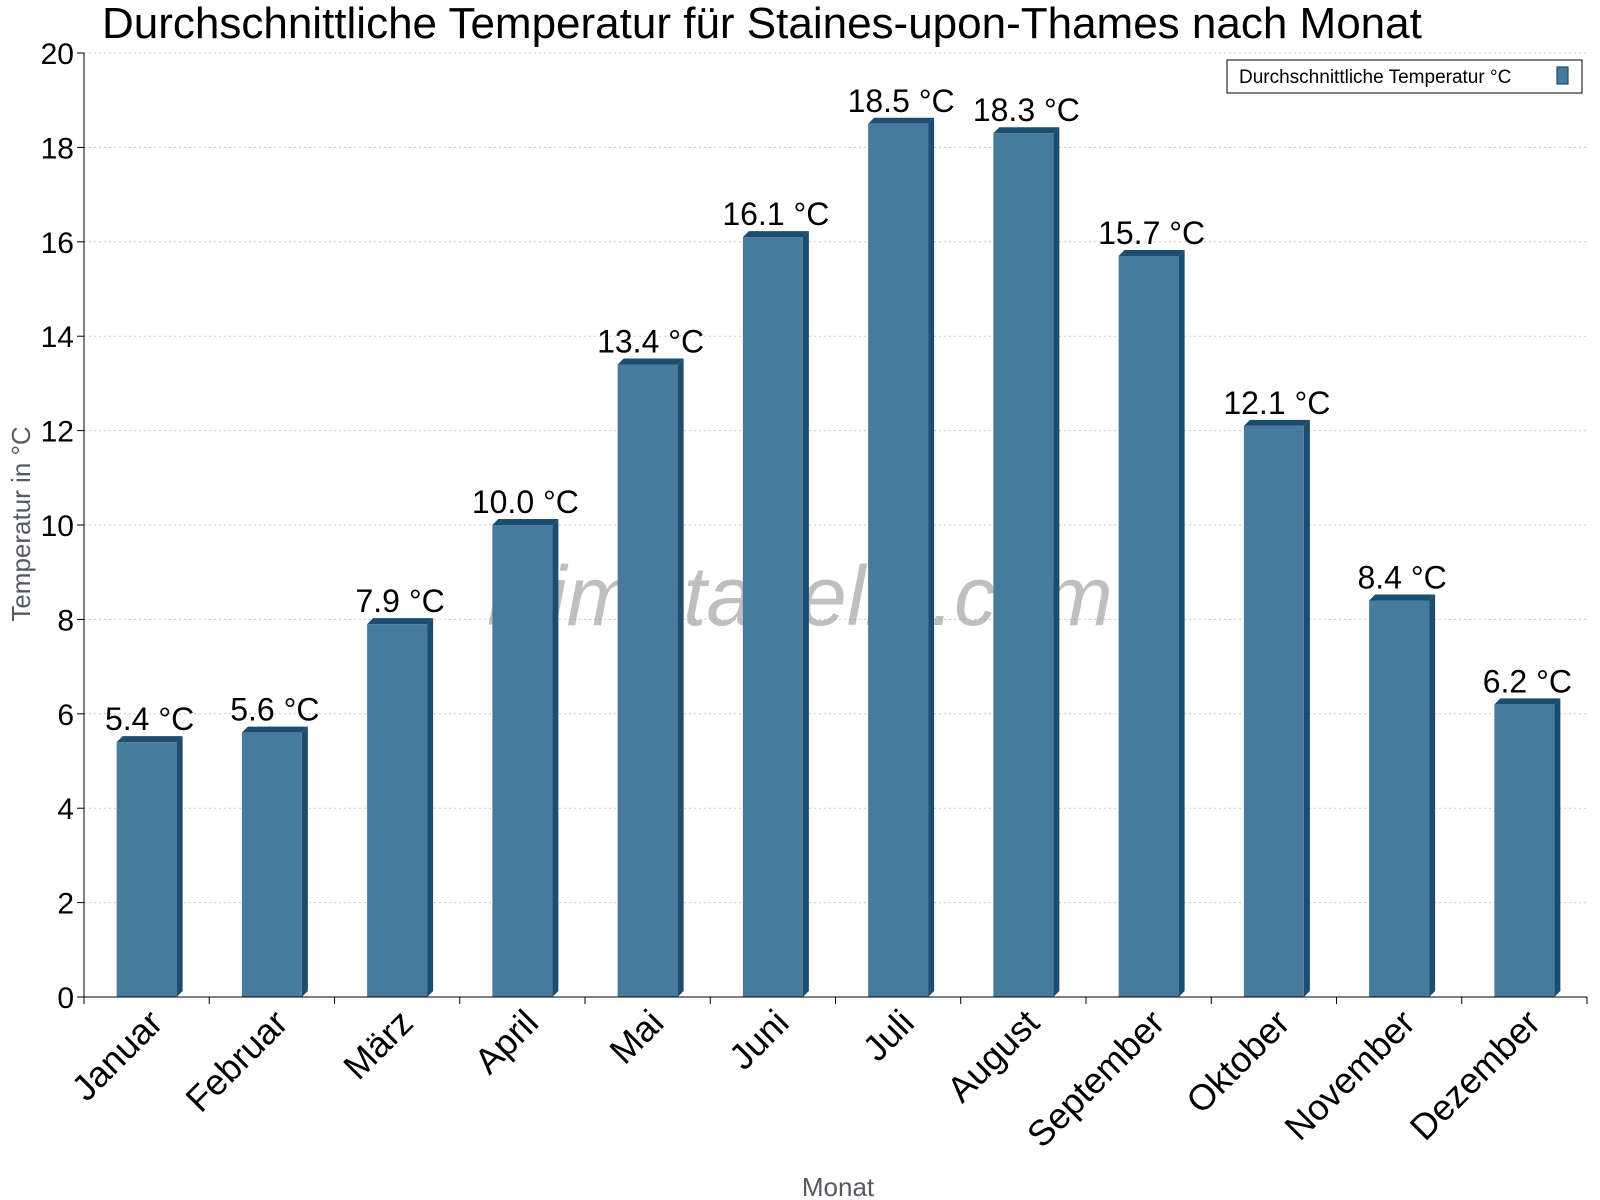 The width and height of the screenshot is (1600, 1200). What do you see at coordinates (1475, 1075) in the screenshot?
I see `x-tick-label: Dezember` at bounding box center [1475, 1075].